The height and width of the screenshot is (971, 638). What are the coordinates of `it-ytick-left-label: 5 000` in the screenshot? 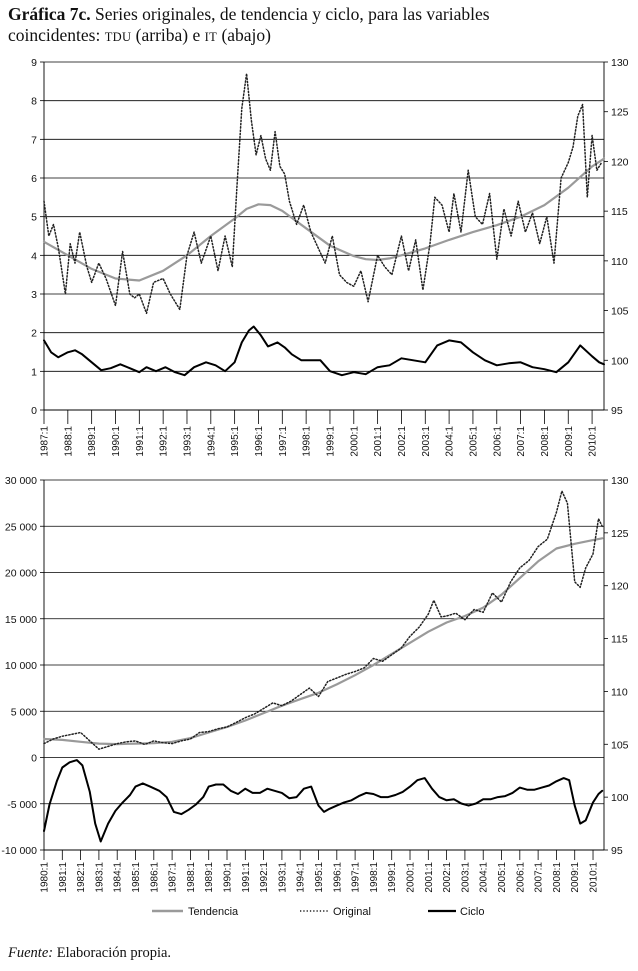 It's located at (24, 712).